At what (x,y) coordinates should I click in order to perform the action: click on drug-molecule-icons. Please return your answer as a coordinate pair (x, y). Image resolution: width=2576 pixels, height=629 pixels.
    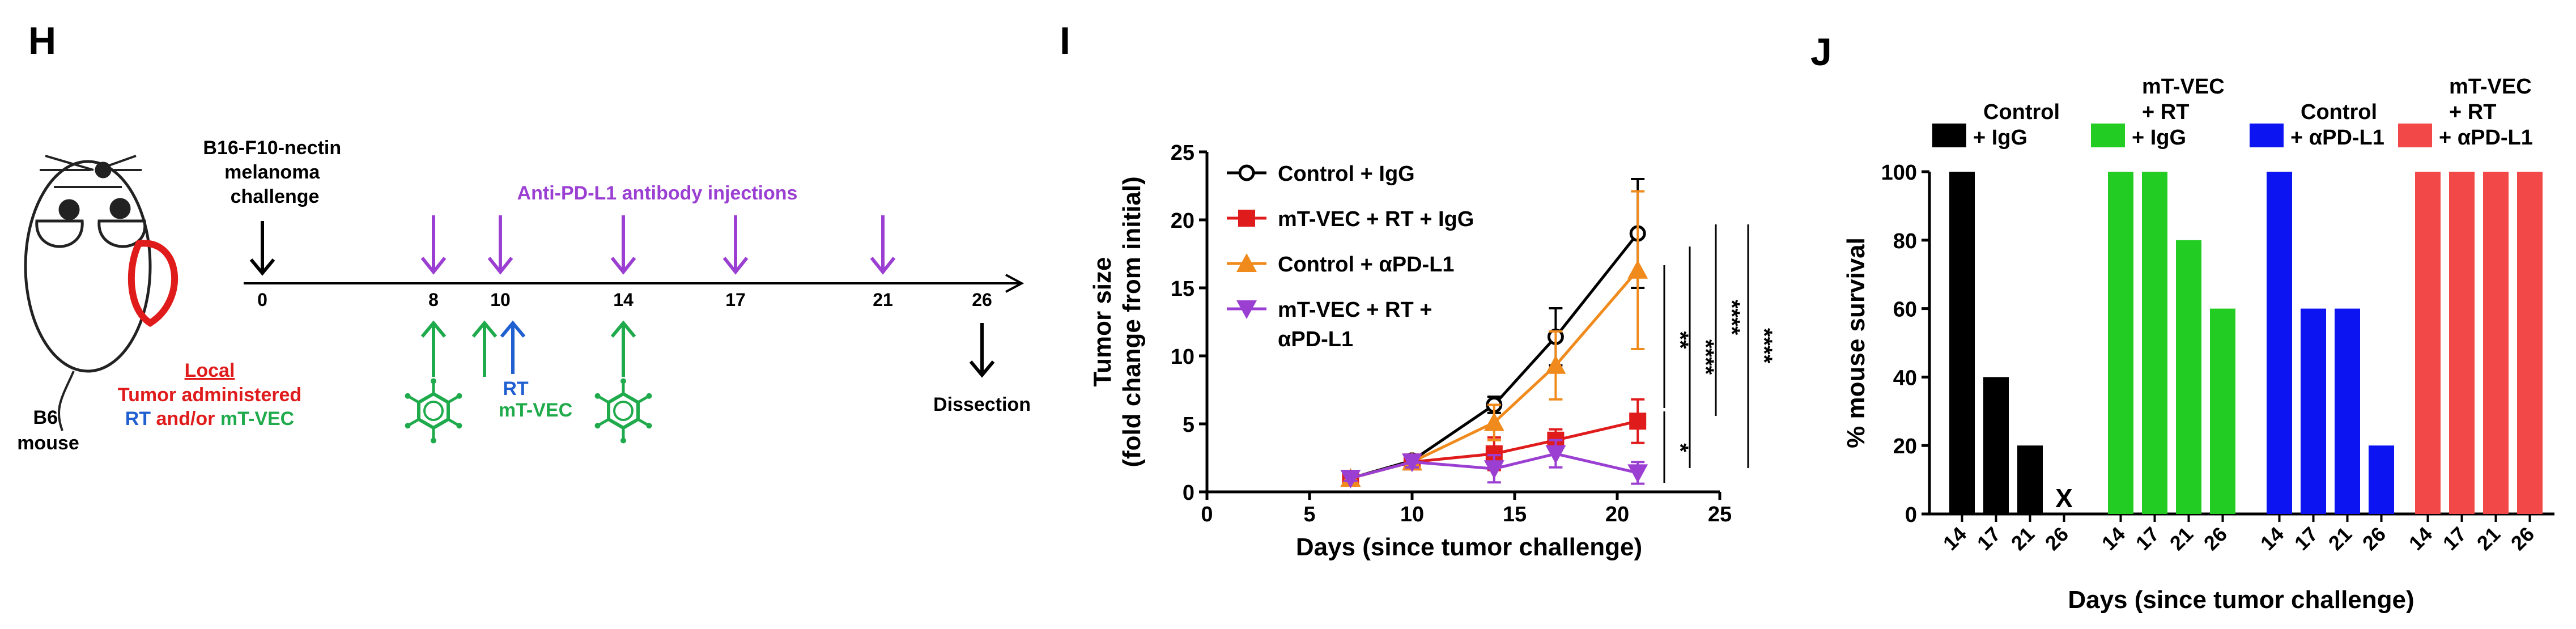
    Looking at the image, I should click on (528, 411).